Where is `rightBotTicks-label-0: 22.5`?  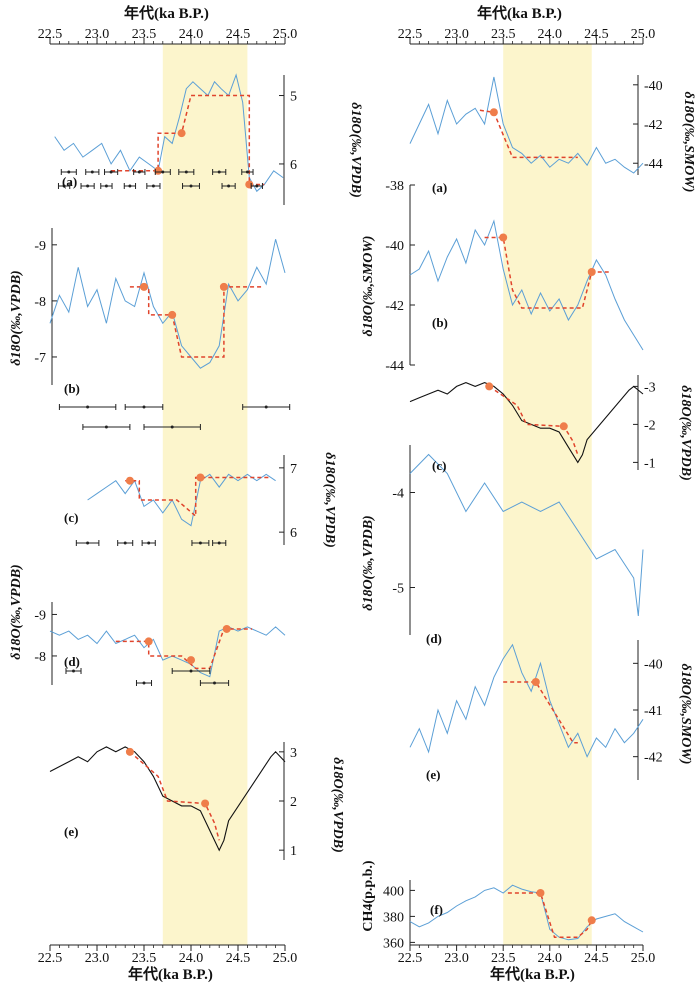 rightBotTicks-label-0: 22.5 is located at coordinates (410, 958).